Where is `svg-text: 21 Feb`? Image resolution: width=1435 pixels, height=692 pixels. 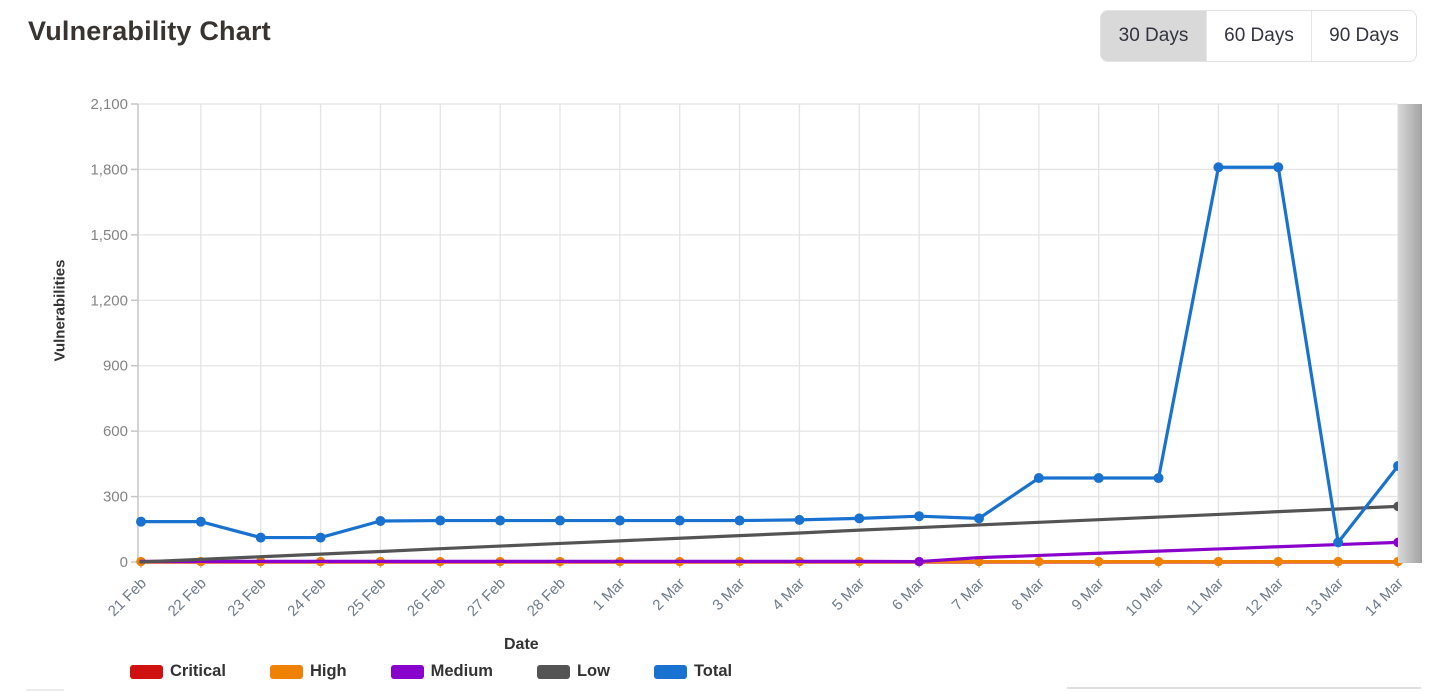
svg-text: 21 Feb is located at coordinates (127, 597).